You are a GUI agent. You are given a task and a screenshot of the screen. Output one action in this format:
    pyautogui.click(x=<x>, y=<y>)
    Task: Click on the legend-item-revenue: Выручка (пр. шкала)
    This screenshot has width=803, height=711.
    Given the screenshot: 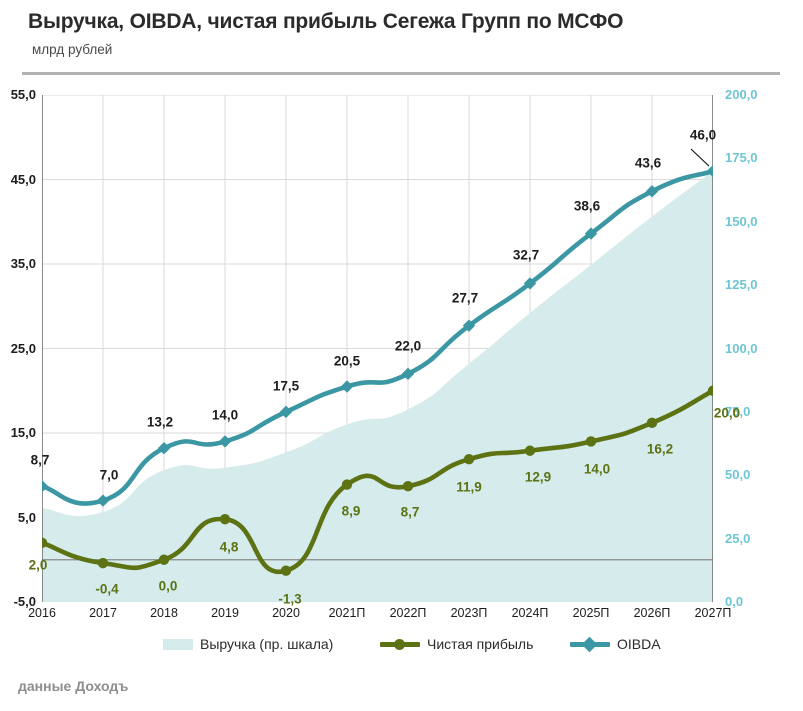 What is the action you would take?
    pyautogui.click(x=248, y=644)
    